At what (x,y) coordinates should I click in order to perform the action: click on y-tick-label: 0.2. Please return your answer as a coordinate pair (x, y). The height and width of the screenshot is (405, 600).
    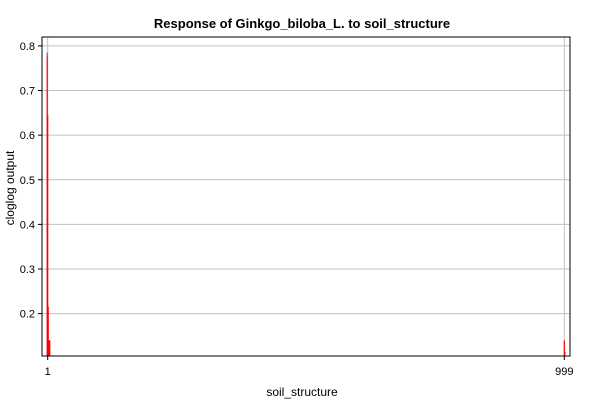
    Looking at the image, I should click on (27, 315).